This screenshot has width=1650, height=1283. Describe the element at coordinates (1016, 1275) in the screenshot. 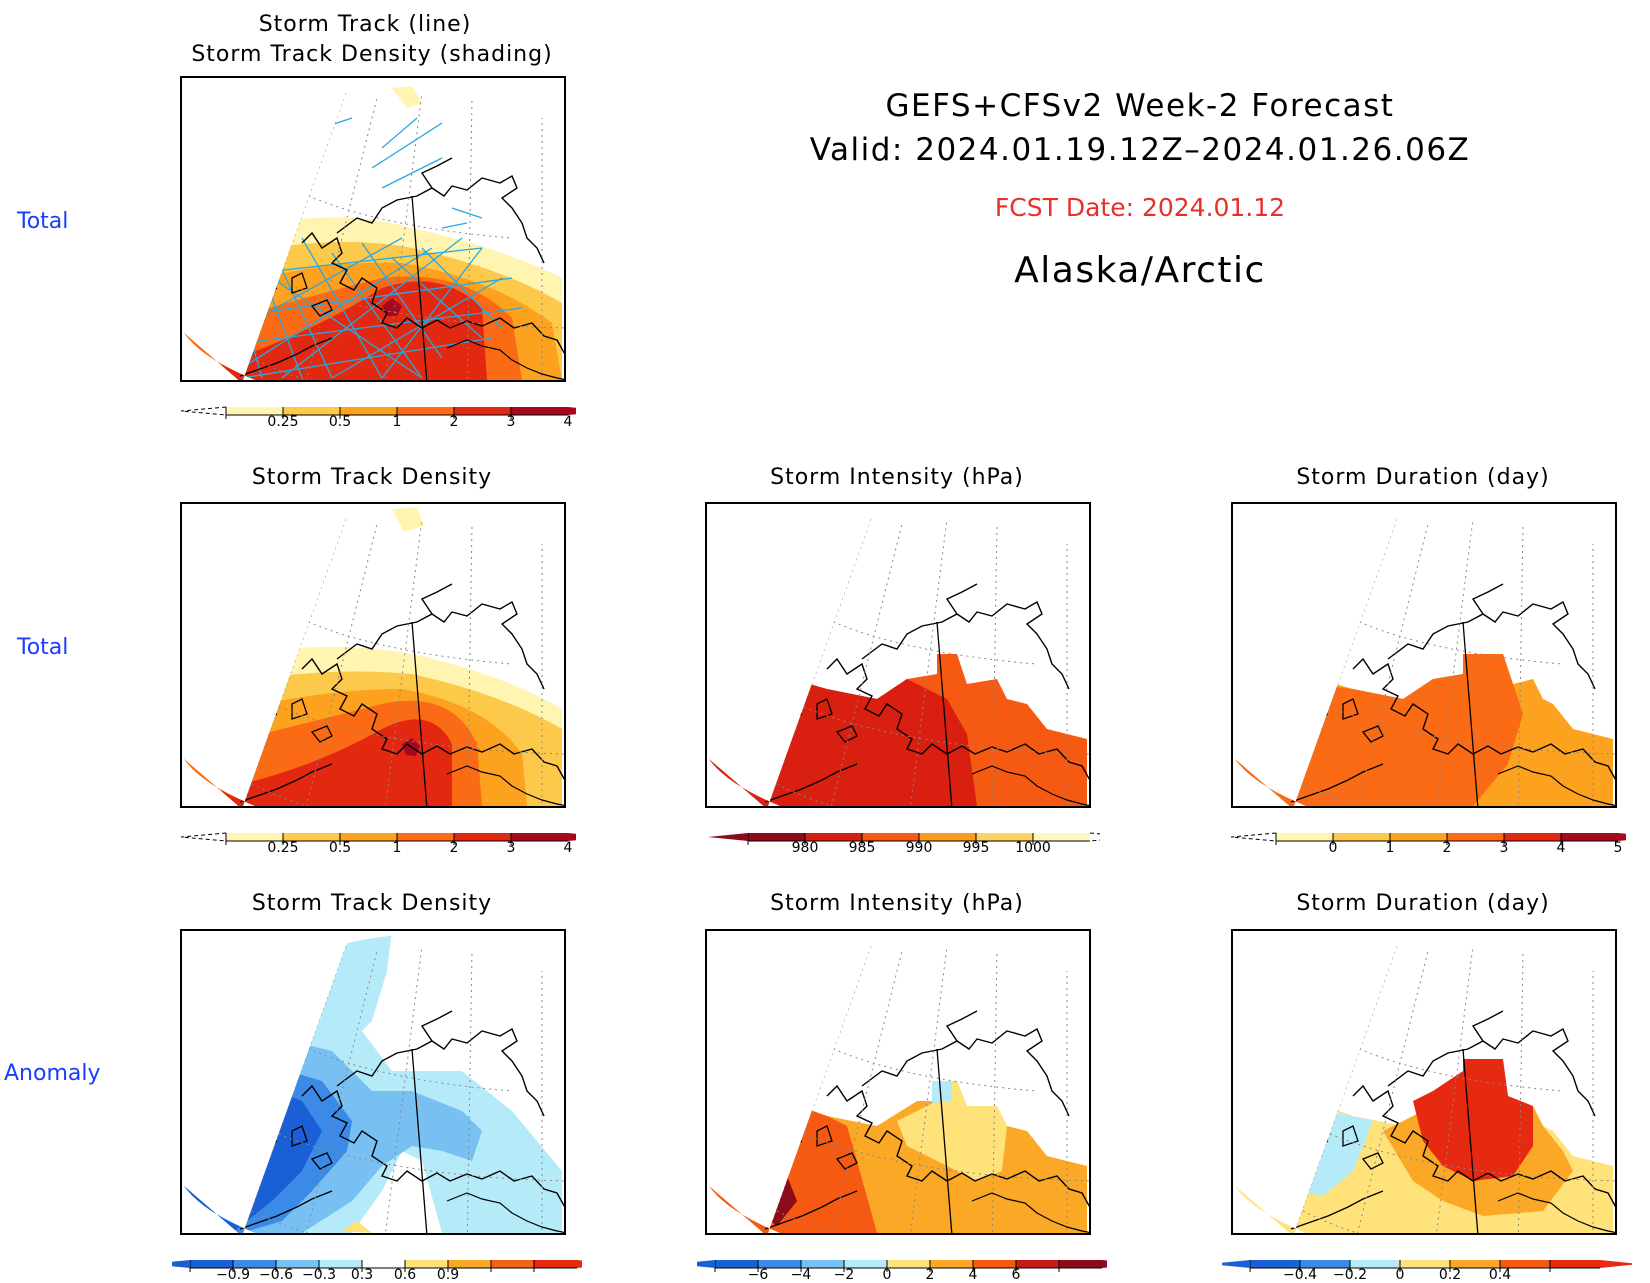

I see `colorbar-tick-label: 6` at that location.